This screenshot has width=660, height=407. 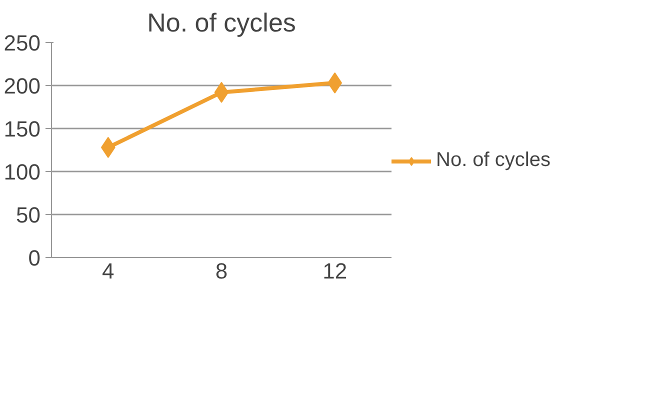 I want to click on y-tick-label: 100, so click(x=22, y=172).